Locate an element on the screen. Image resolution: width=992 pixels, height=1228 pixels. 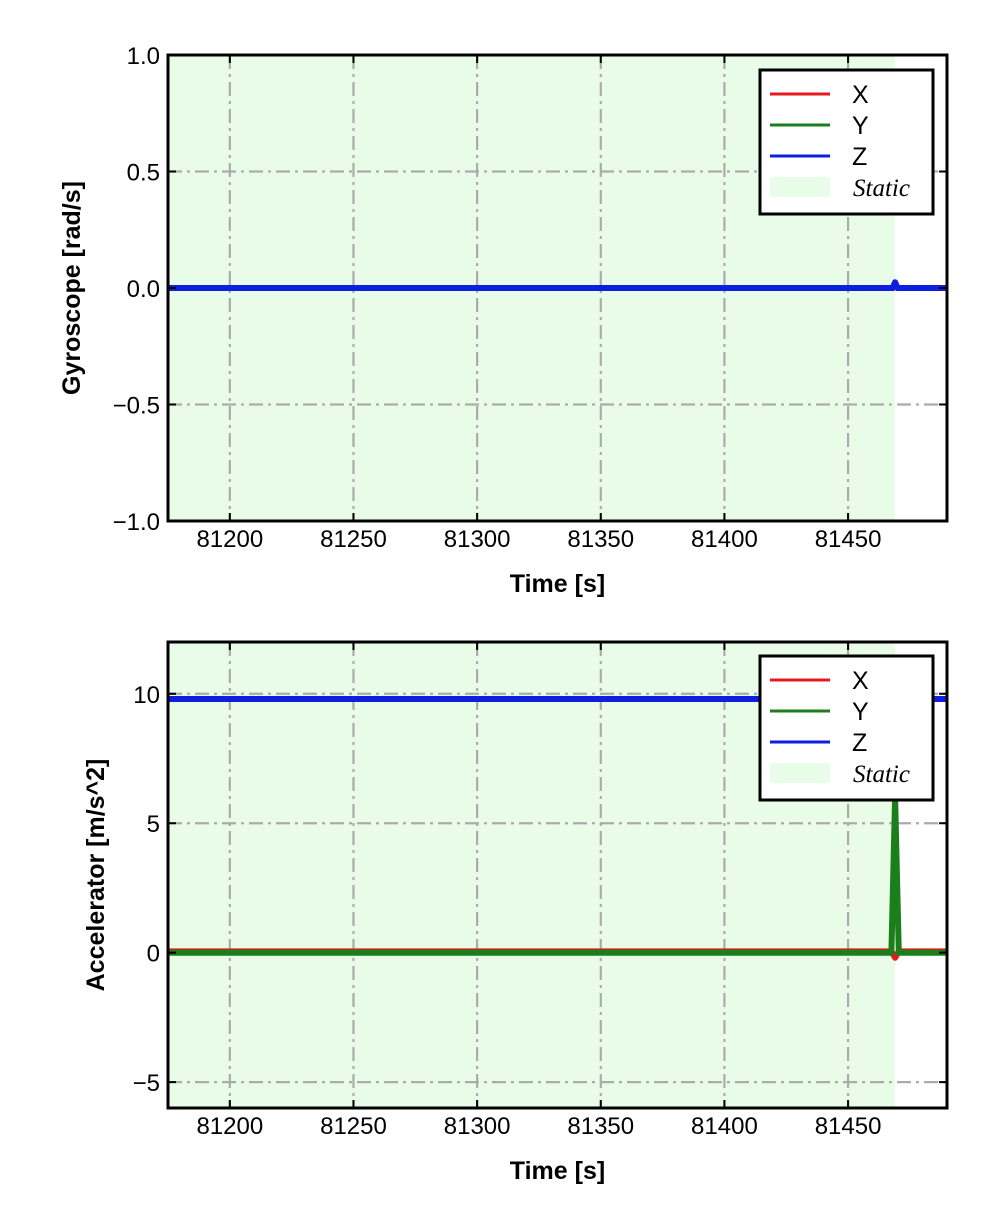
y-tick-label: 0.0 is located at coordinates (143, 289).